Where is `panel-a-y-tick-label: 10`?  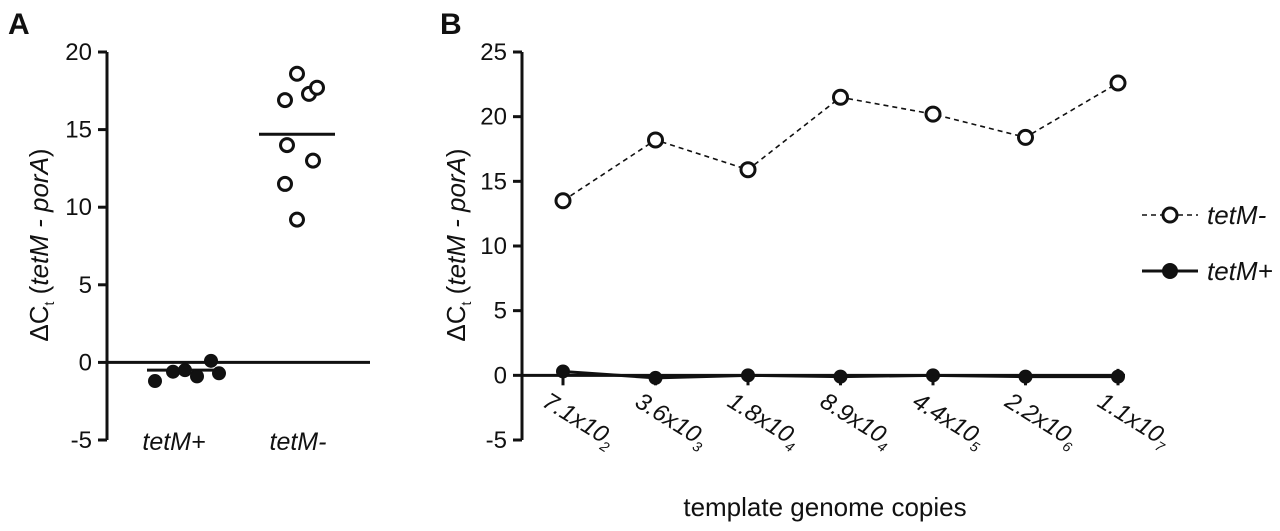
panel-a-y-tick-label: 10 is located at coordinates (78, 207).